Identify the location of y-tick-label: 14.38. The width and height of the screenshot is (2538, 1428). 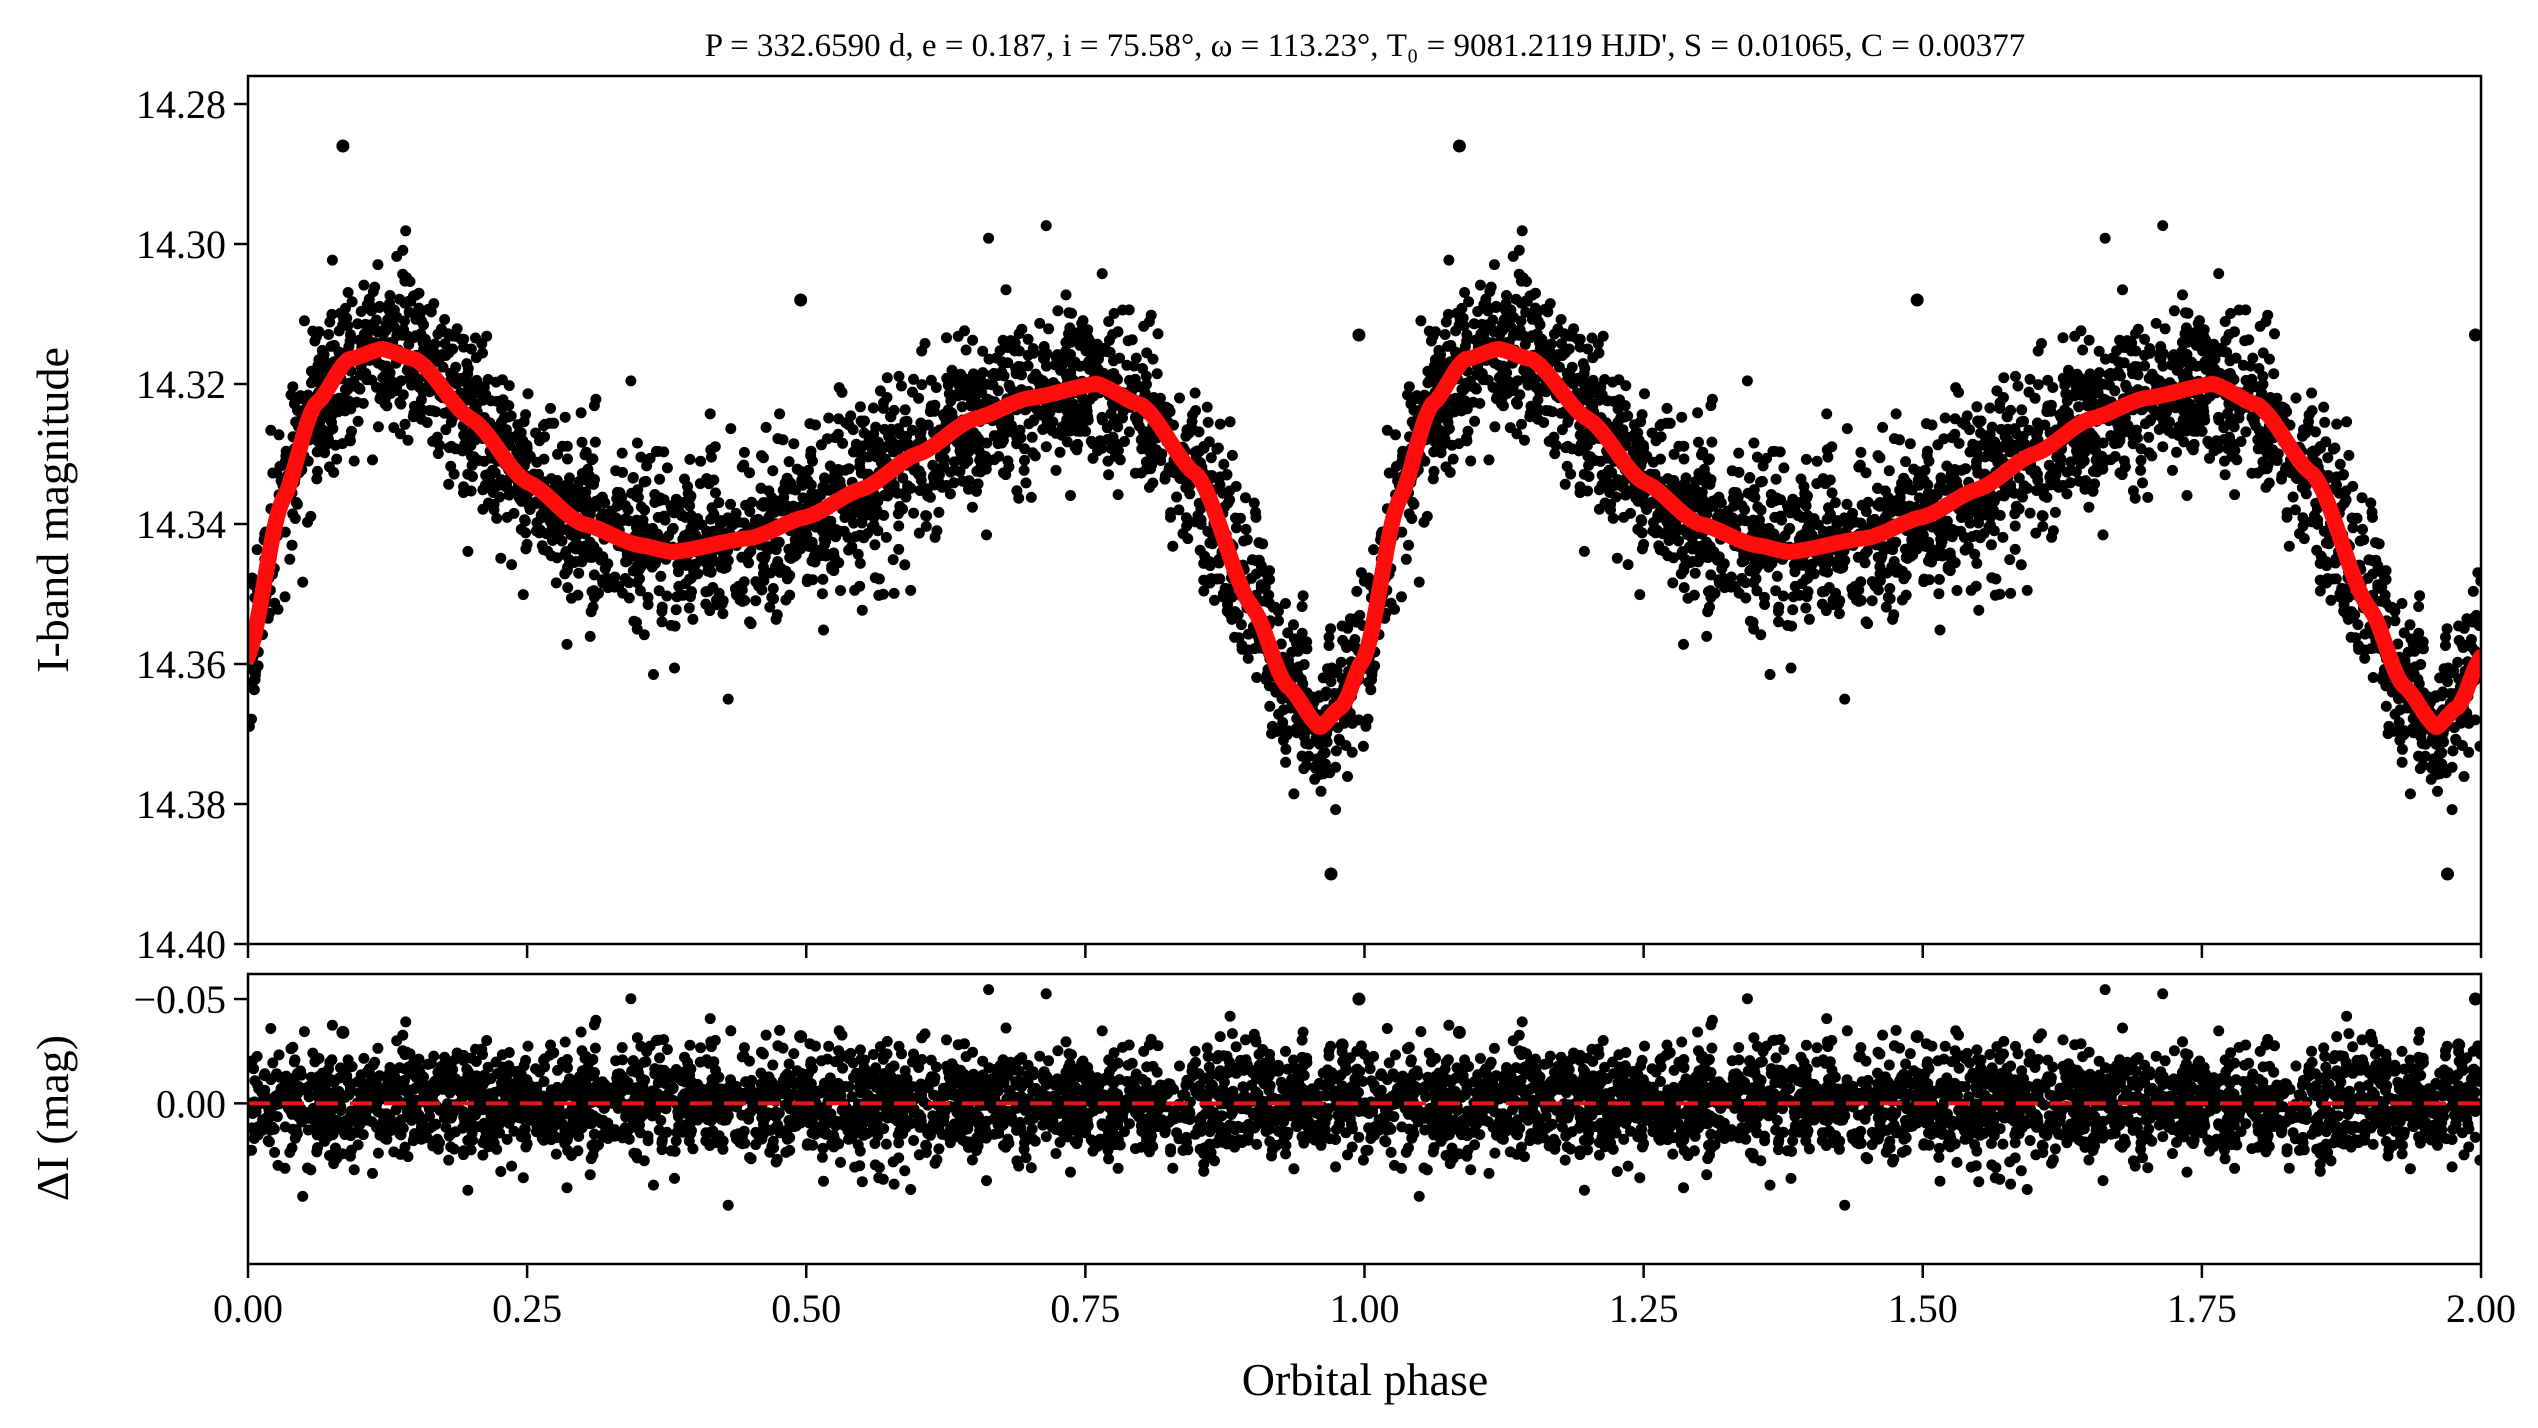
(181, 804).